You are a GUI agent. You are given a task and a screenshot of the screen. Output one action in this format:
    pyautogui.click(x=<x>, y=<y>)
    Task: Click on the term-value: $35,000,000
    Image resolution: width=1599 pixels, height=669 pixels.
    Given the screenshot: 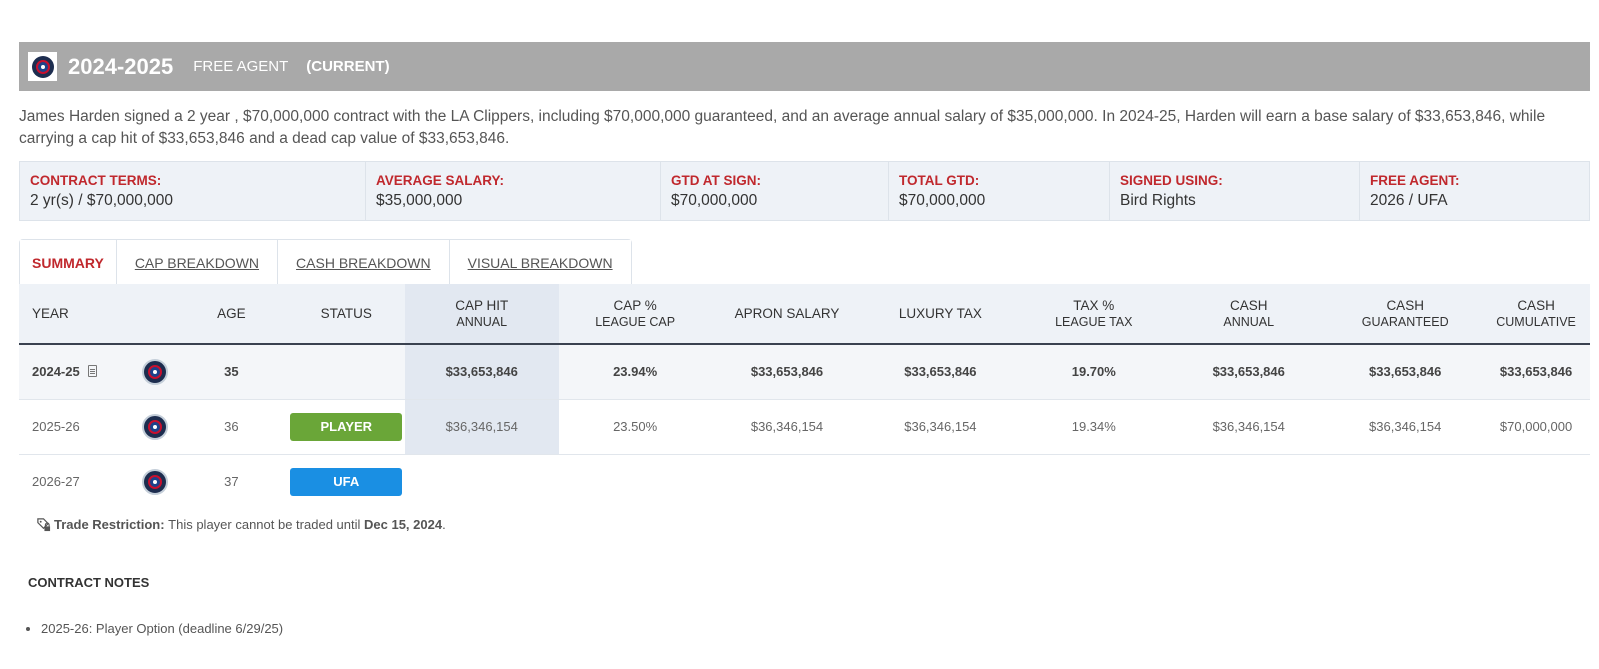 What is the action you would take?
    pyautogui.click(x=419, y=200)
    